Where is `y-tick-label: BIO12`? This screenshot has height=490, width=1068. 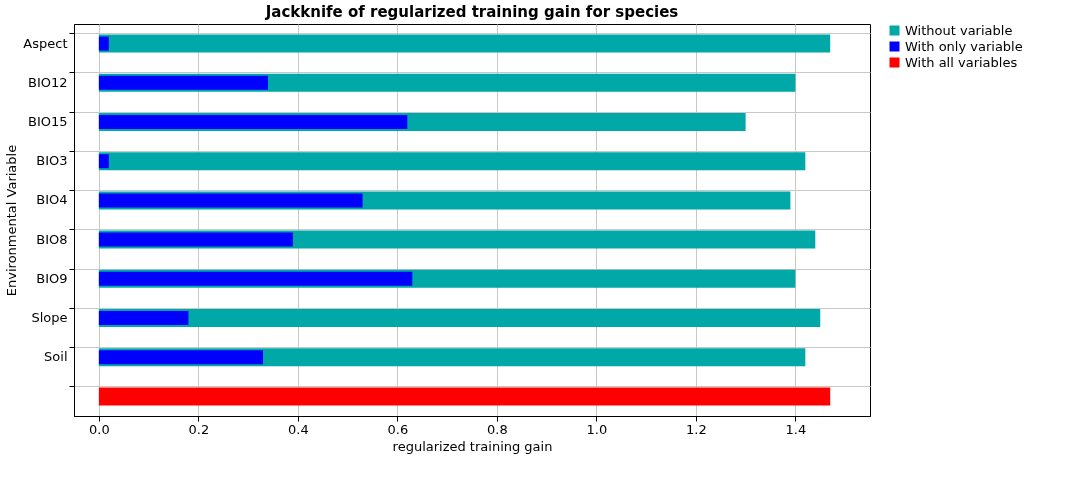 y-tick-label: BIO12 is located at coordinates (47, 82).